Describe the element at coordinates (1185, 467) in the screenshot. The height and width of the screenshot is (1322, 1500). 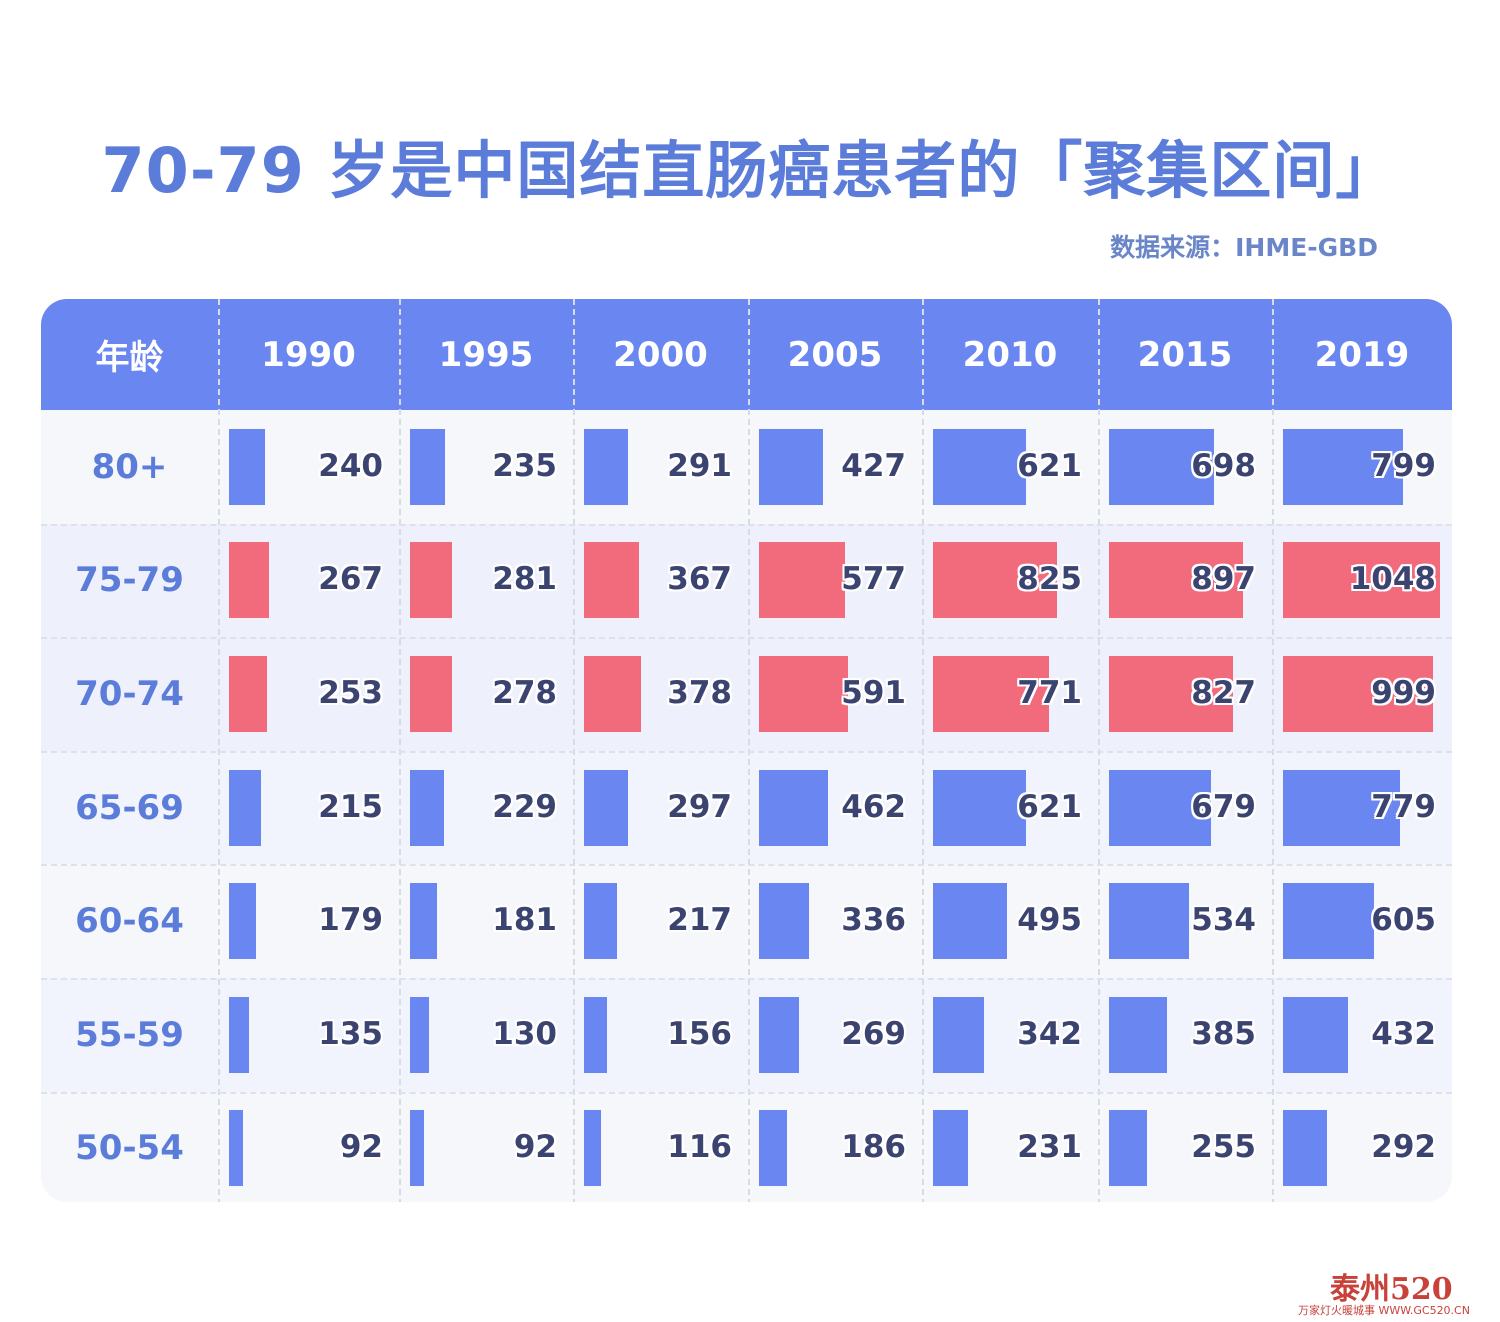
I see `table-cell: 698` at that location.